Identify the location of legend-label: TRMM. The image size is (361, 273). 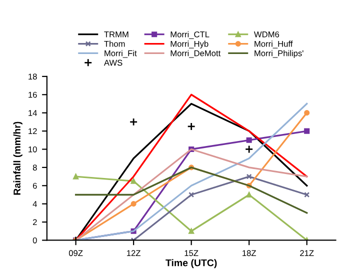
(116, 35).